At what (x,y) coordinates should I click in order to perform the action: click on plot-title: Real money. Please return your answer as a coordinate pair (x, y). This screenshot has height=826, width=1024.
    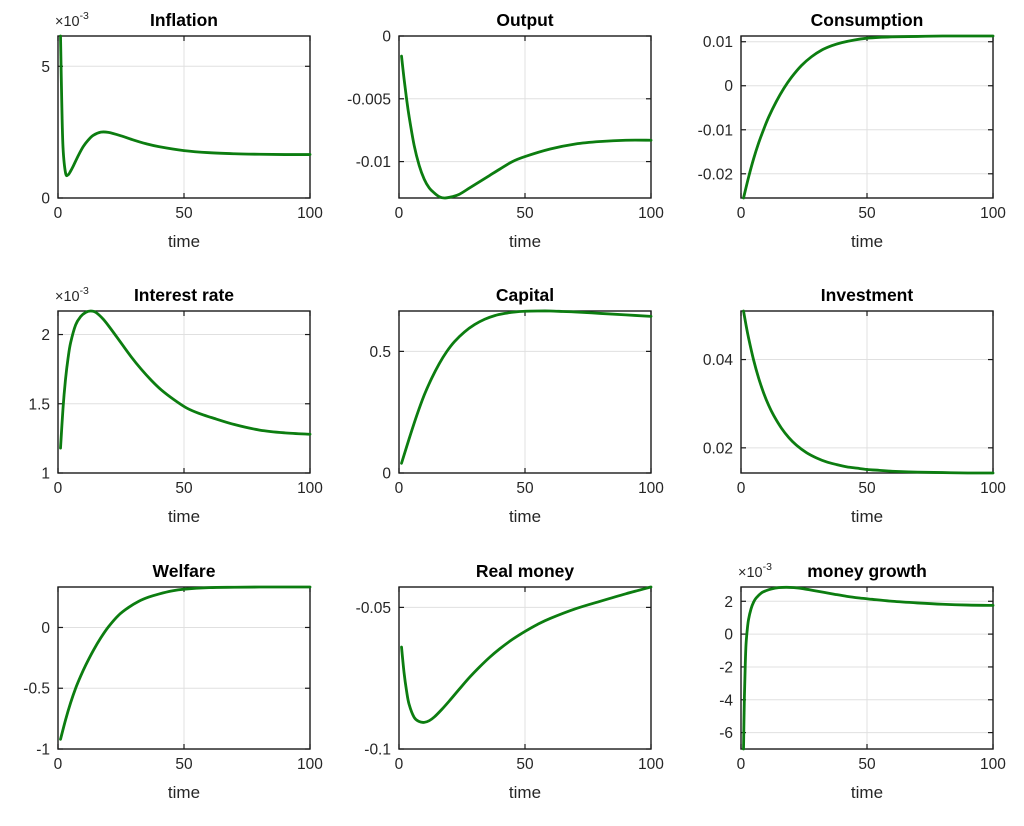
    Looking at the image, I should click on (525, 571).